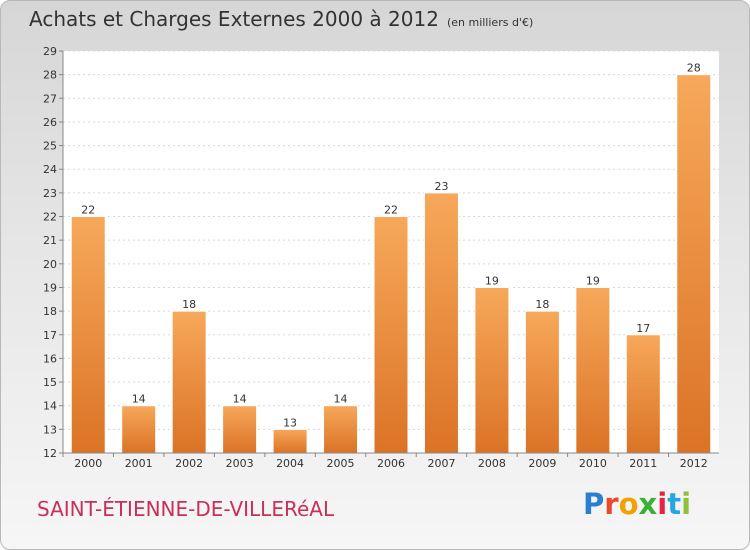 Image resolution: width=750 pixels, height=550 pixels. What do you see at coordinates (542, 382) in the screenshot?
I see `bar-2009` at bounding box center [542, 382].